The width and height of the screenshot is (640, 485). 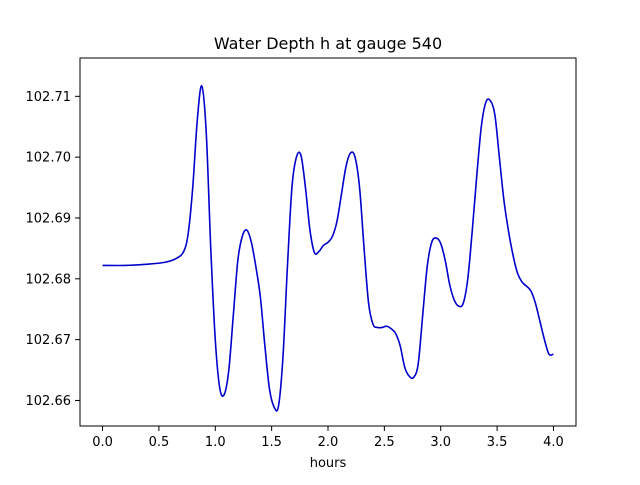 What do you see at coordinates (49, 218) in the screenshot?
I see `y-tick-label: 102.69` at bounding box center [49, 218].